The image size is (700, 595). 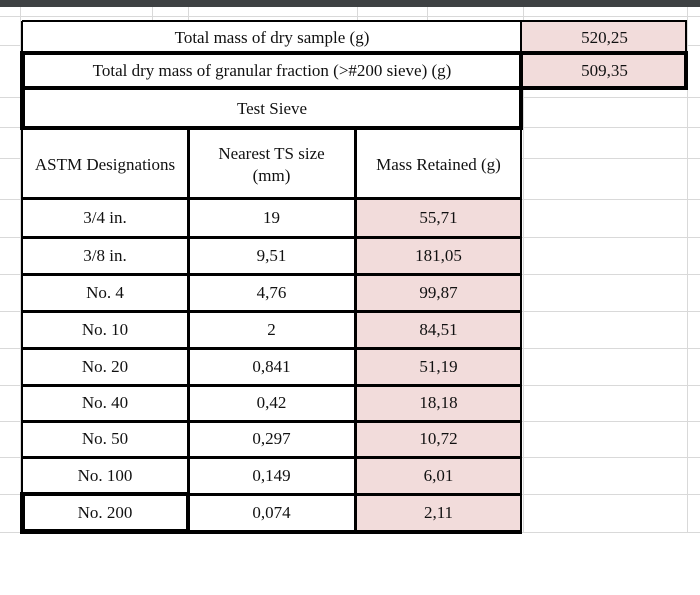 I want to click on cell-mass-1: 181,05, so click(x=438, y=255).